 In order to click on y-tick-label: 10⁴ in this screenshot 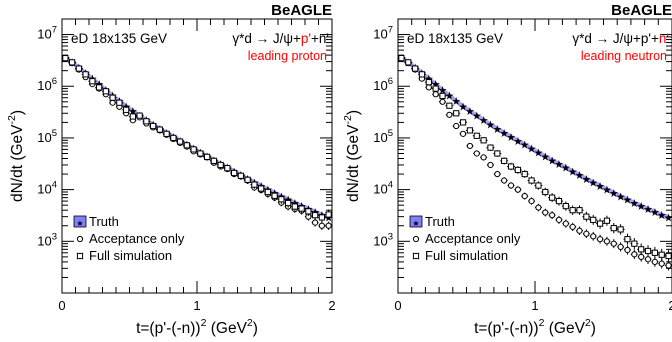, I will do `click(383, 188)`.